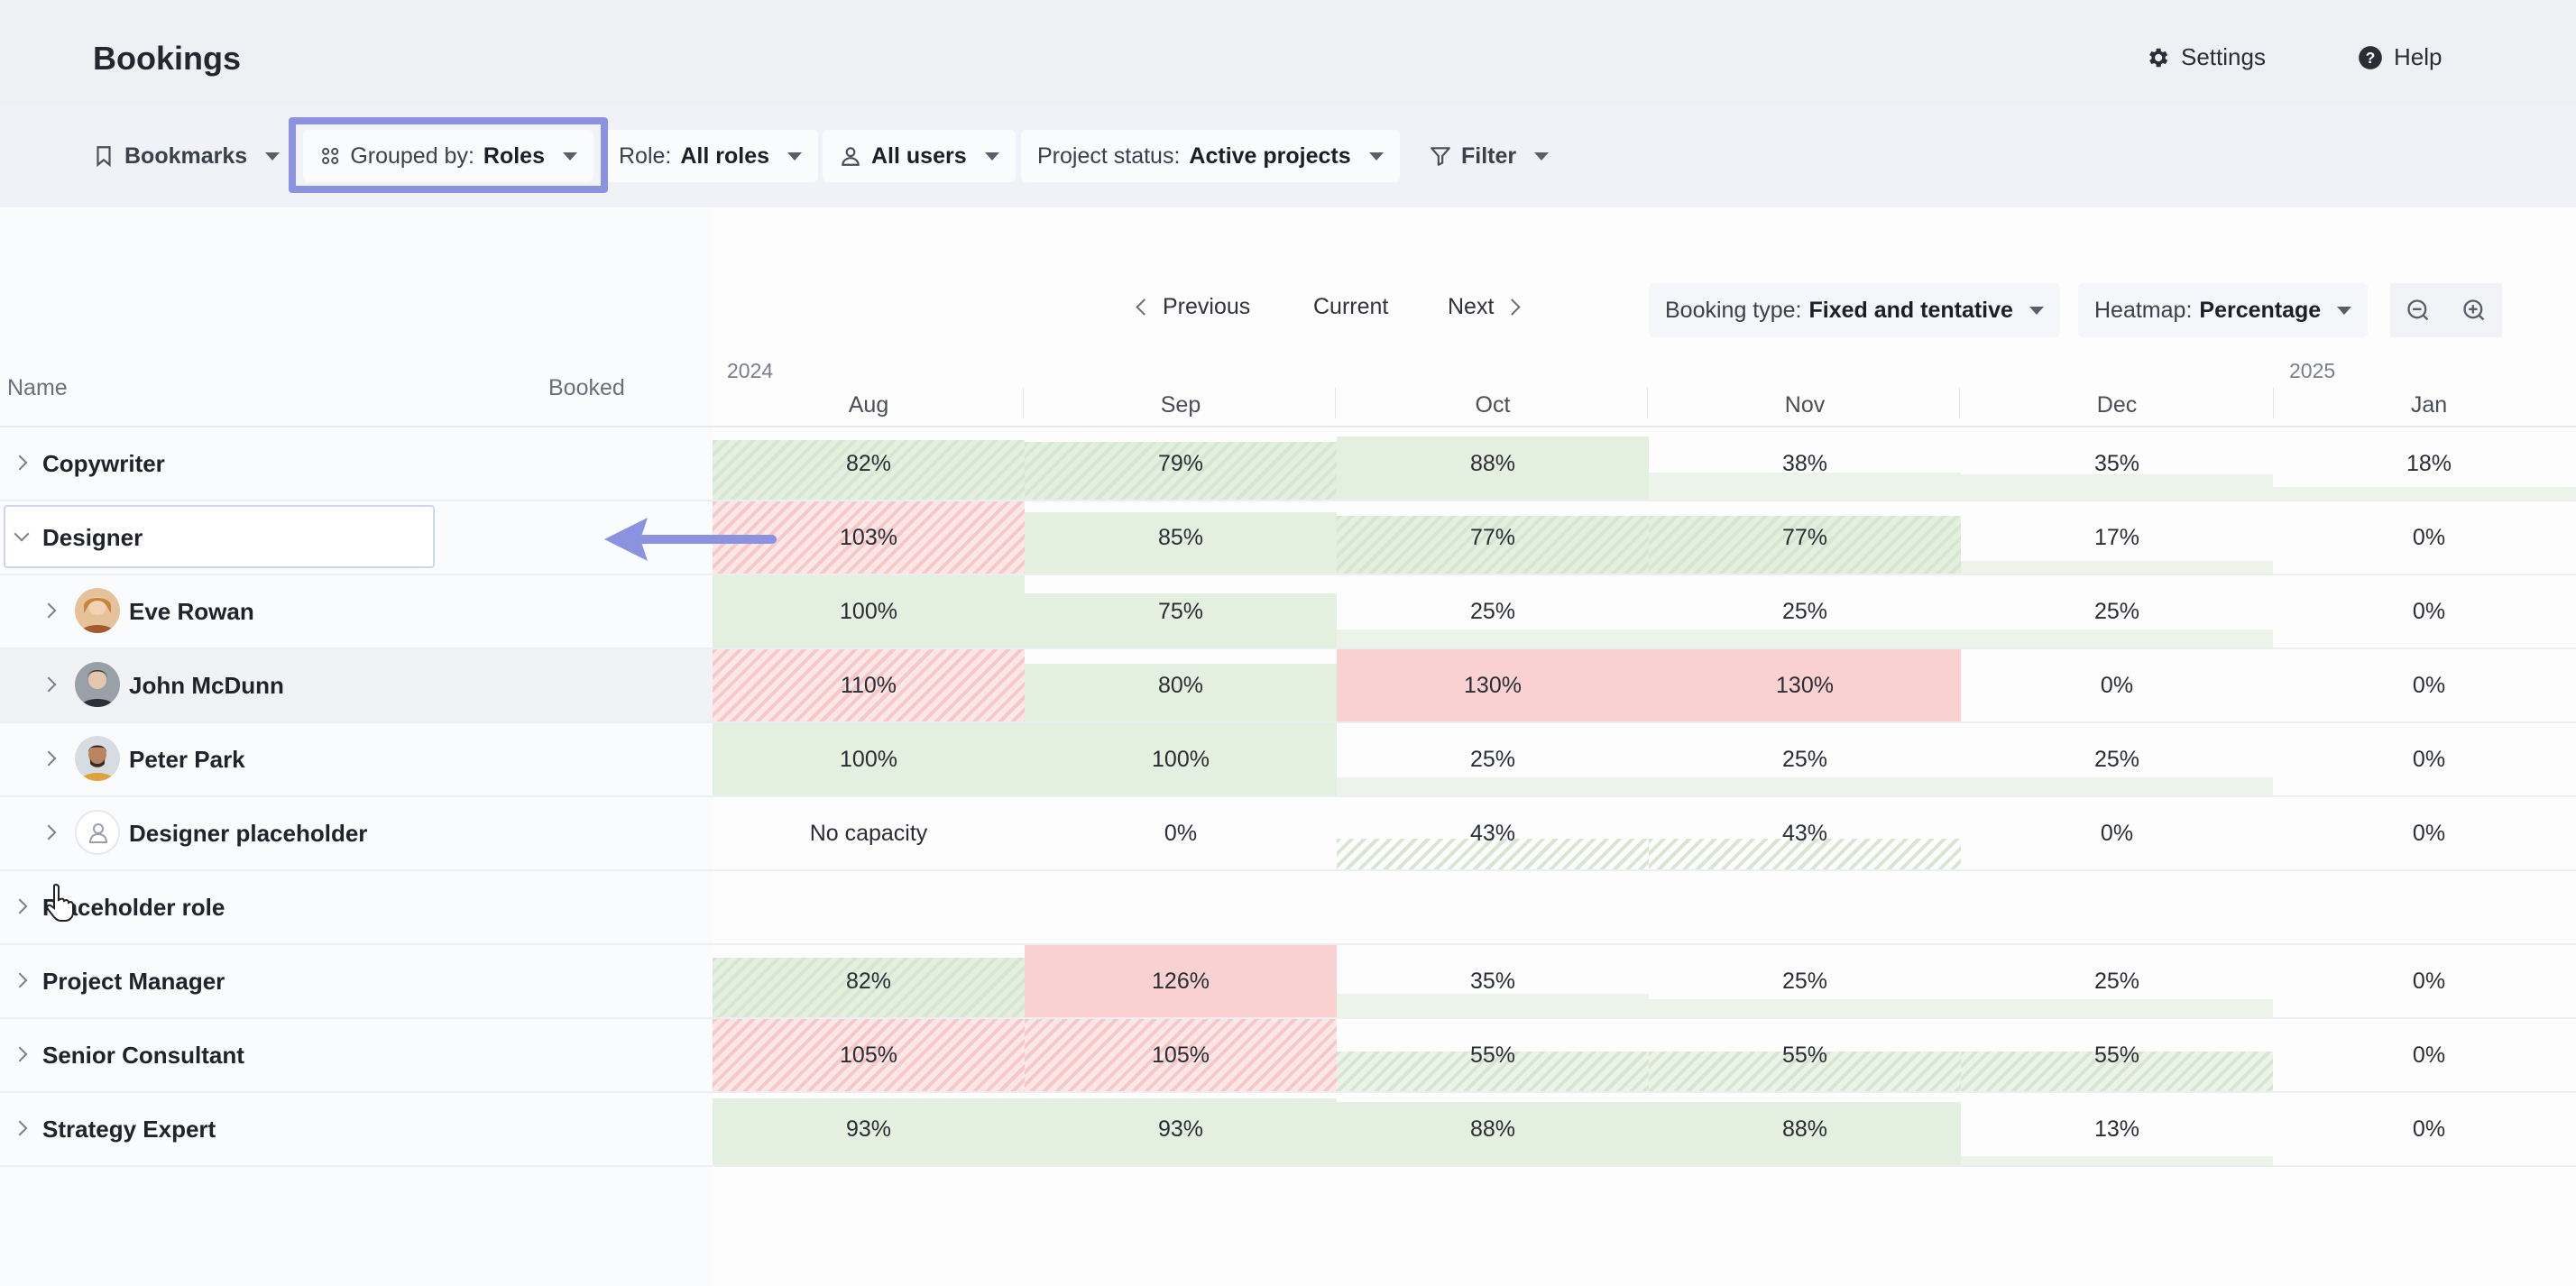  What do you see at coordinates (1485, 307) in the screenshot?
I see `next-button: Next` at bounding box center [1485, 307].